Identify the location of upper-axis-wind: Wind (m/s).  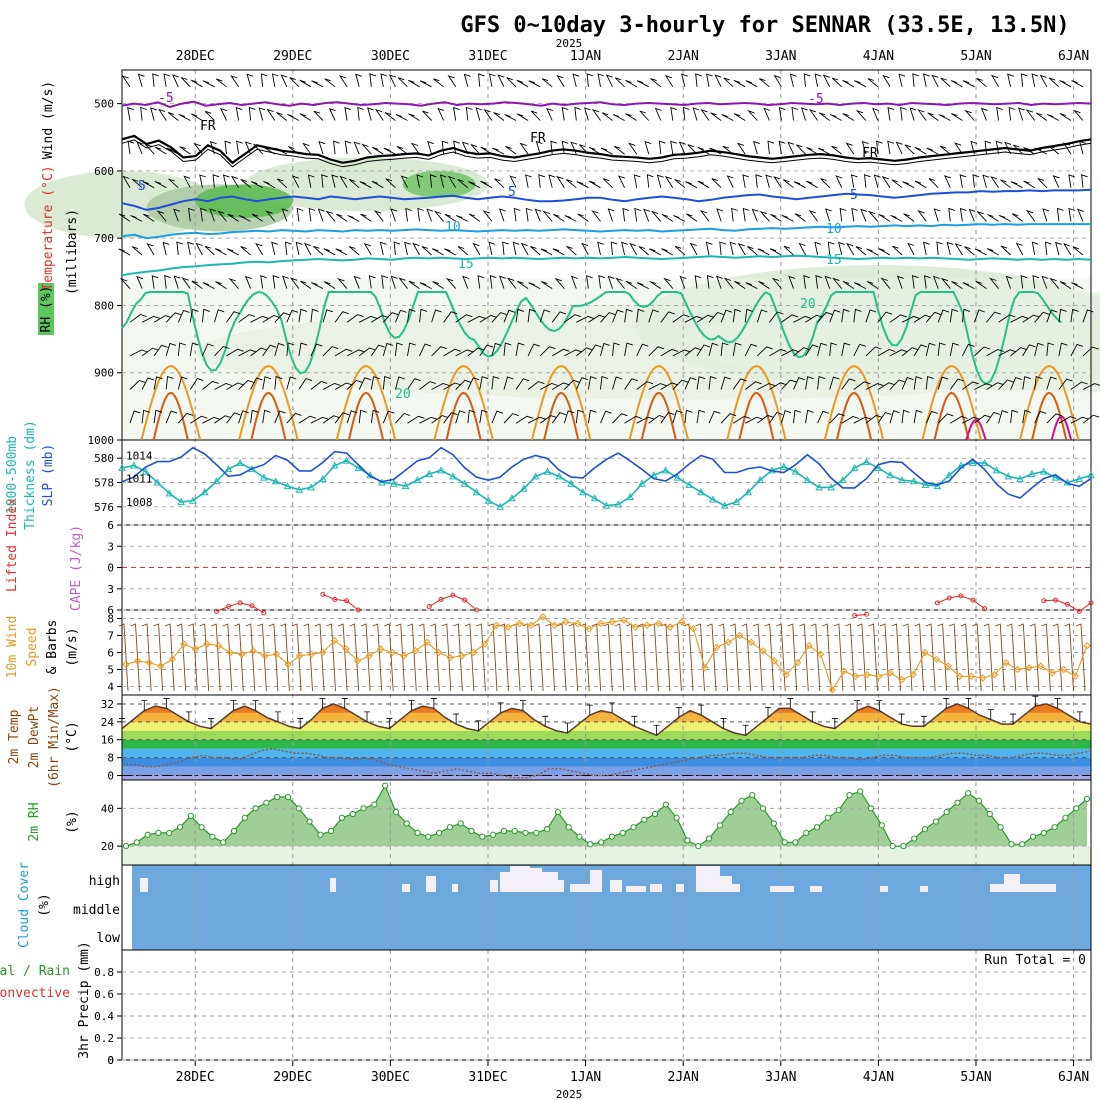
(48, 120).